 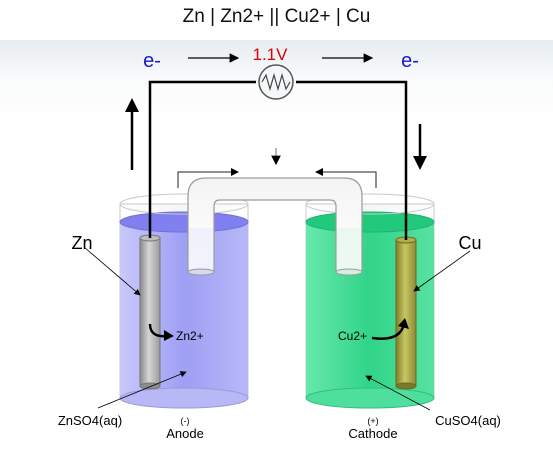 I want to click on resistor-zigzag-icon, so click(x=276, y=82).